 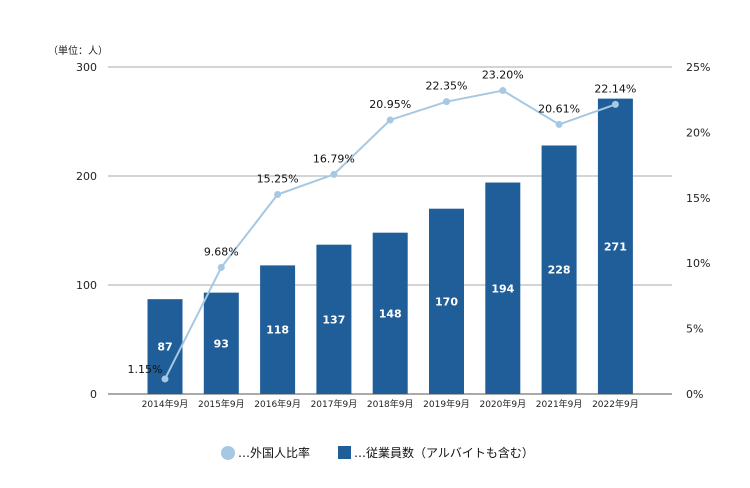 I want to click on x-tick-label: 2015年9月, so click(x=221, y=404).